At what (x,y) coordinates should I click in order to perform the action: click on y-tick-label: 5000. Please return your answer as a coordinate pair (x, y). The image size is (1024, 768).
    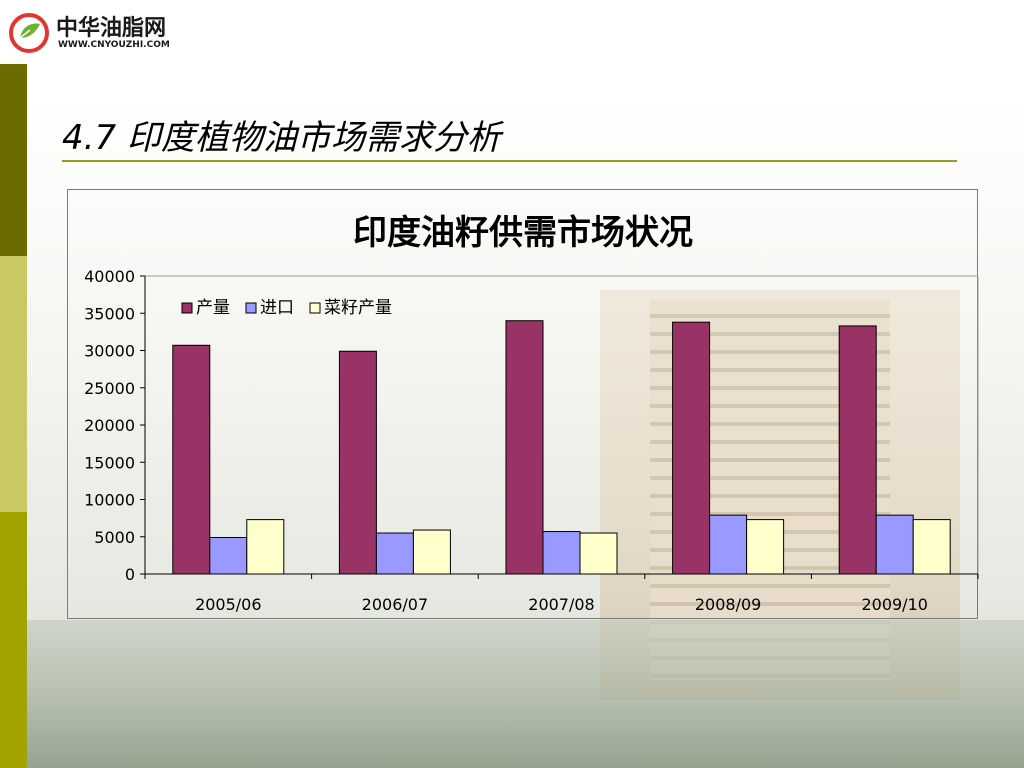
    Looking at the image, I should click on (114, 537).